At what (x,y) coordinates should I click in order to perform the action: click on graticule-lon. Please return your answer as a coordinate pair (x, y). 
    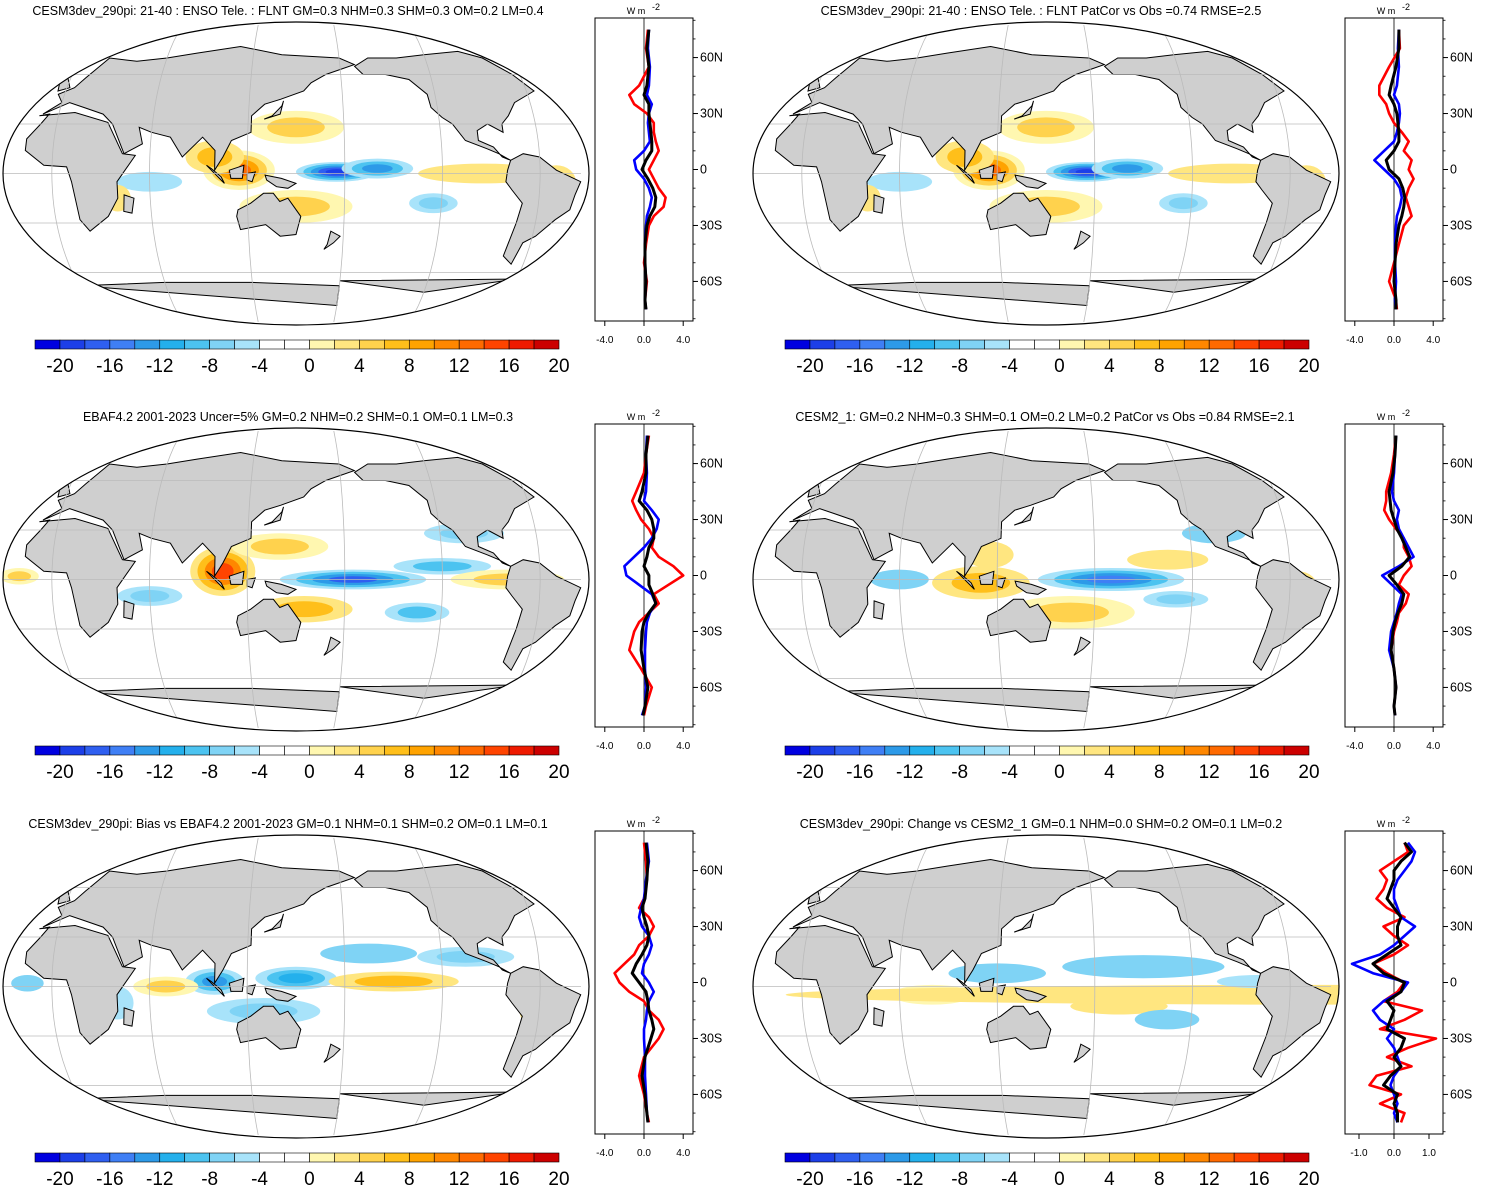
    Looking at the image, I should click on (339, 173).